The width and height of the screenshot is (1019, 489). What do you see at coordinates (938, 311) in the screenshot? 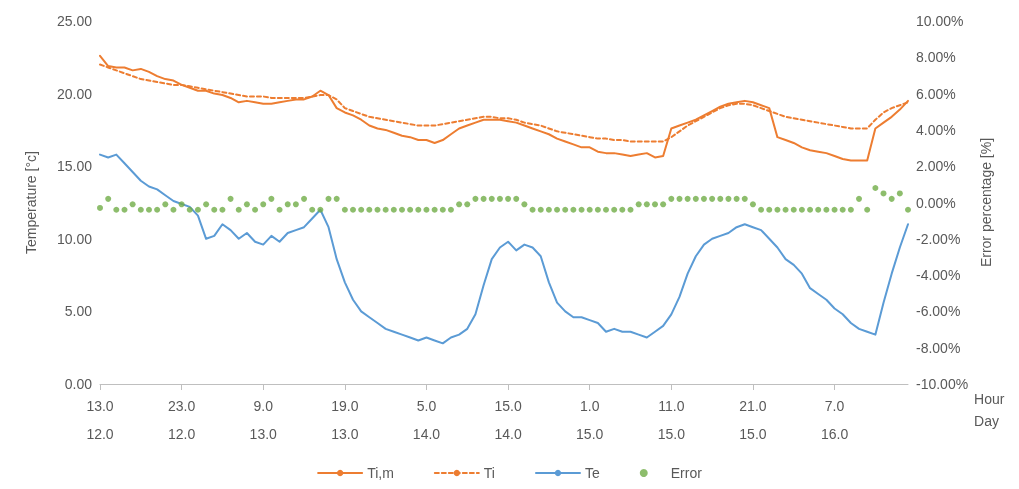
I see `y2-tick-label: -6.00%` at bounding box center [938, 311].